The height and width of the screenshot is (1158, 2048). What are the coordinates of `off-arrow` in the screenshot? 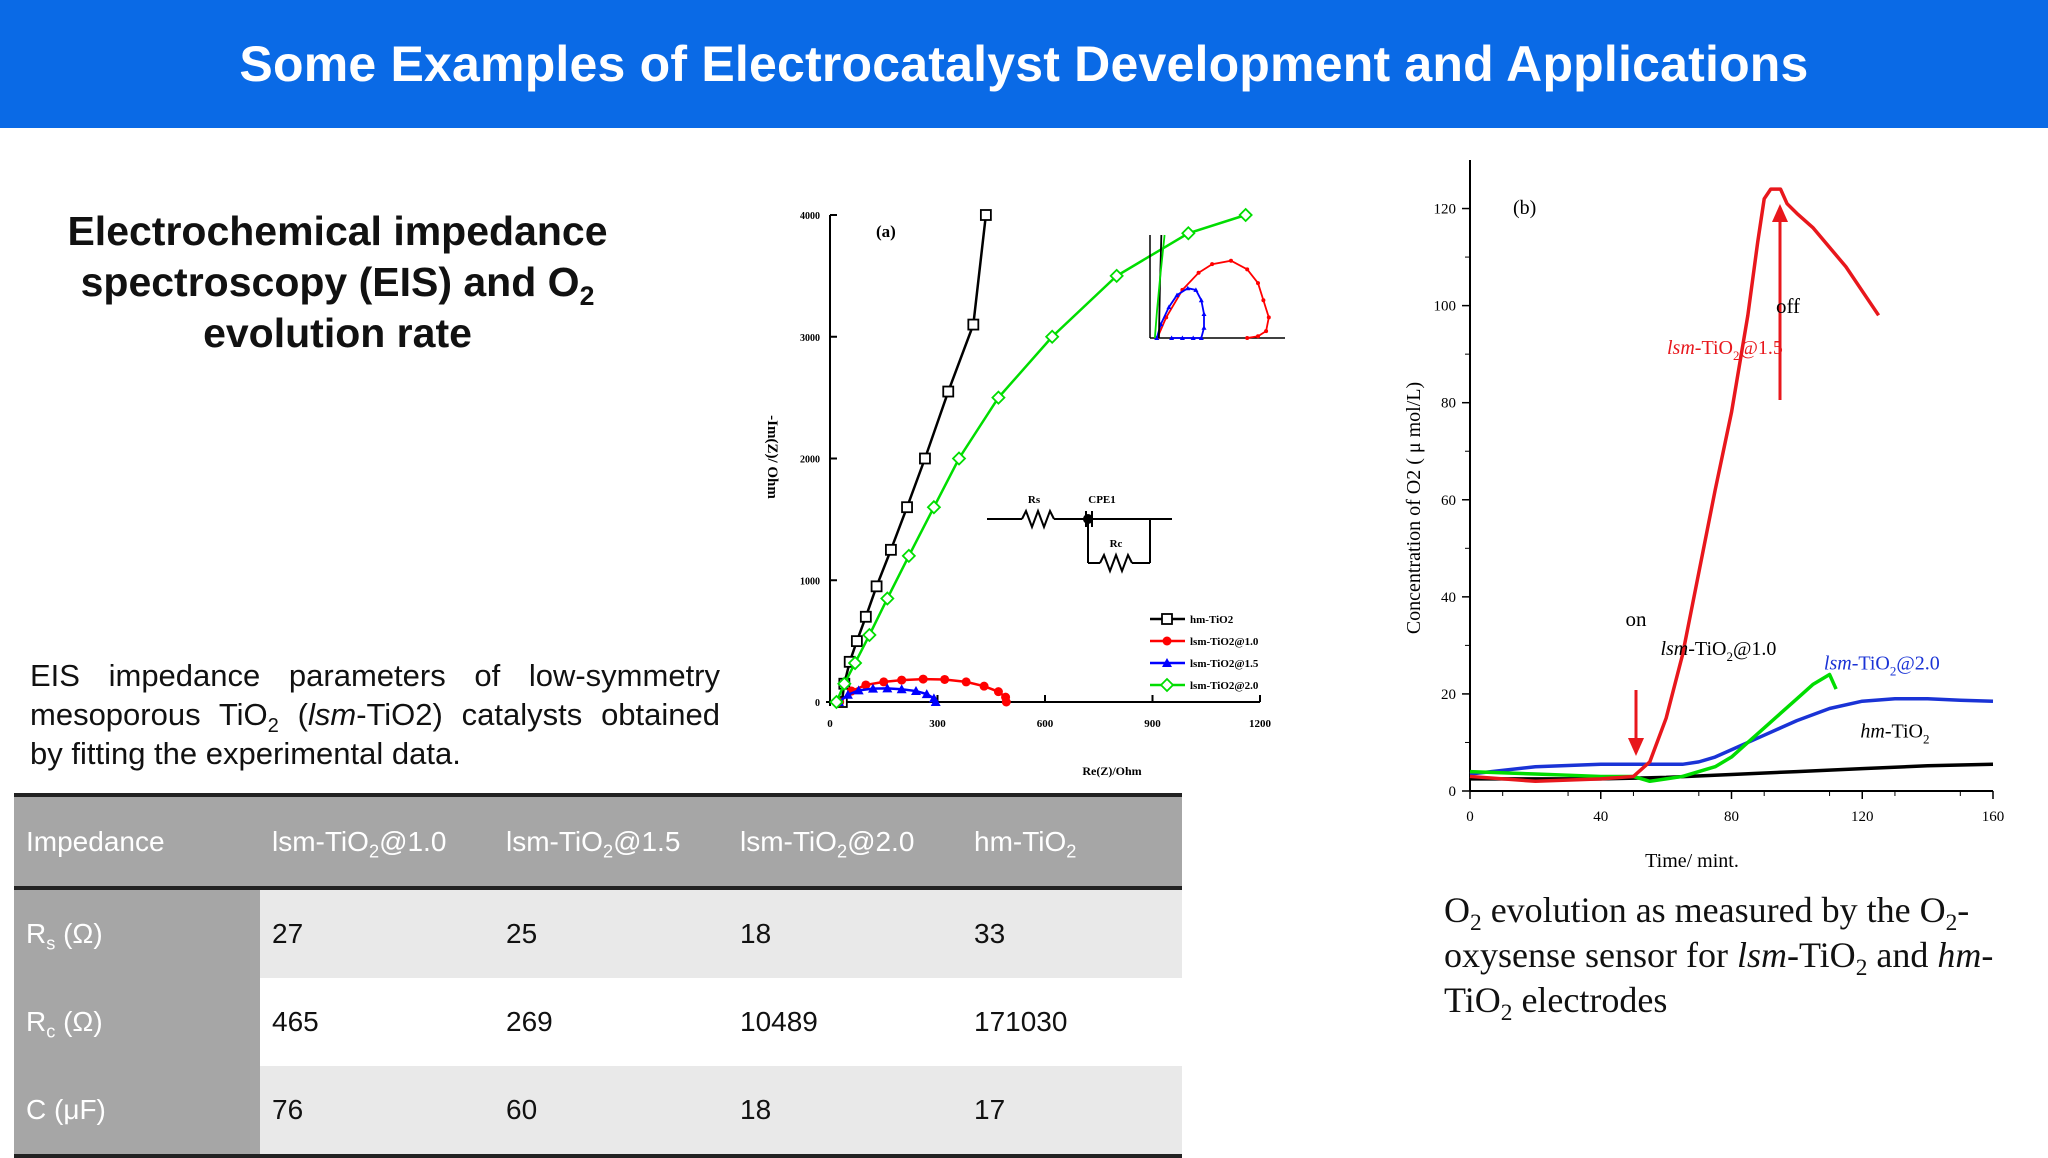 It's located at (1780, 302).